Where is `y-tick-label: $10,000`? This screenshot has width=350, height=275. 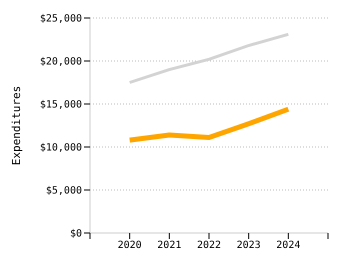
y-tick-label: $10,000 is located at coordinates (61, 148).